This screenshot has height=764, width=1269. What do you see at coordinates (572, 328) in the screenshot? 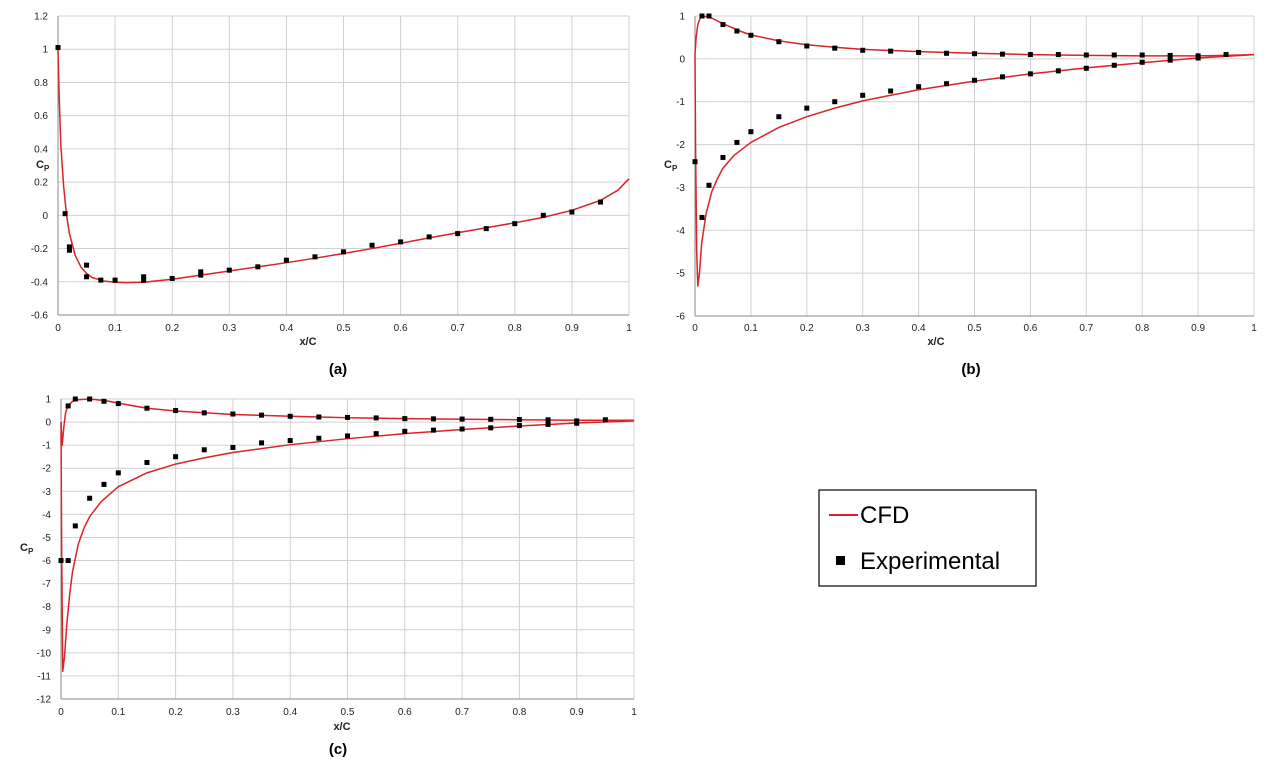
I see `x-tick-label: 0.9` at bounding box center [572, 328].